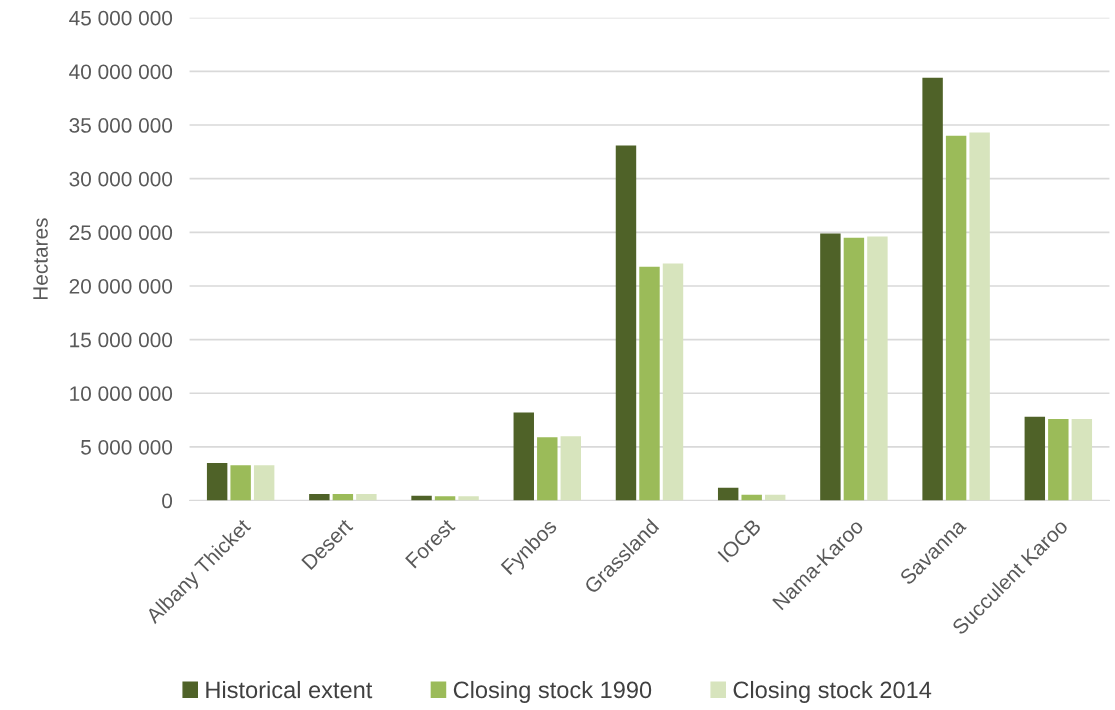 The image size is (1115, 710). I want to click on y-tick-label: 25 000 000, so click(121, 233).